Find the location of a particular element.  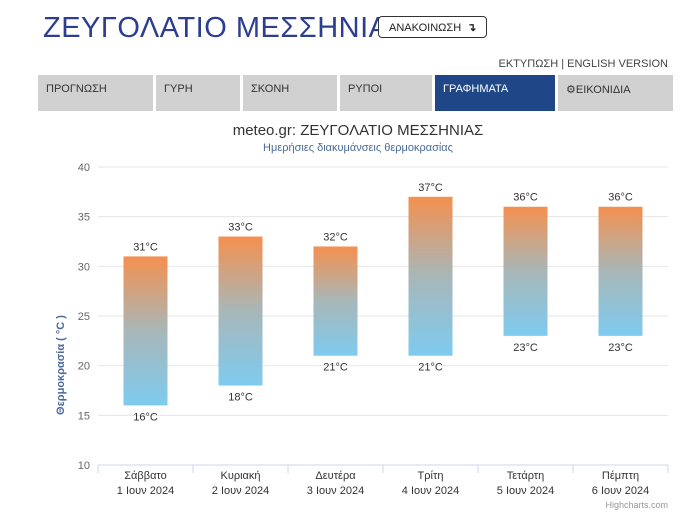

high-temp-label: 32°C is located at coordinates (335, 237).